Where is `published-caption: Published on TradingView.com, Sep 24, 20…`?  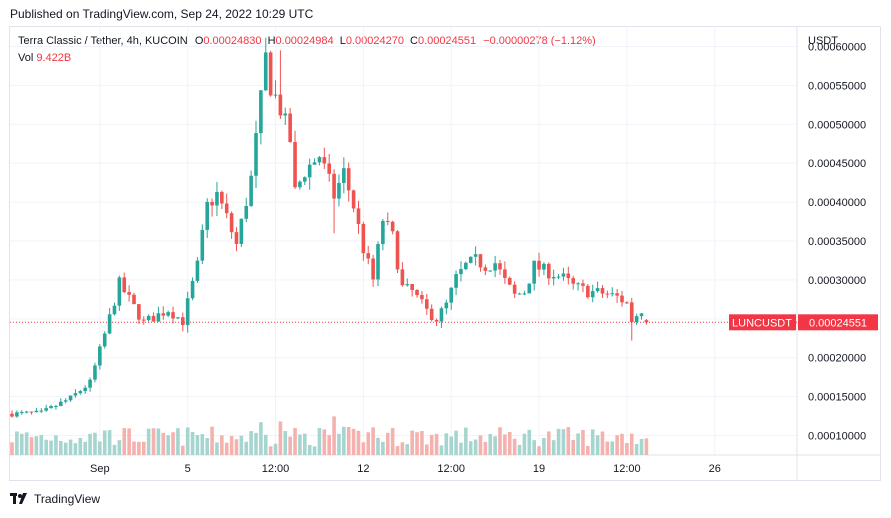
published-caption: Published on TradingView.com, Sep 24, 20… is located at coordinates (162, 14).